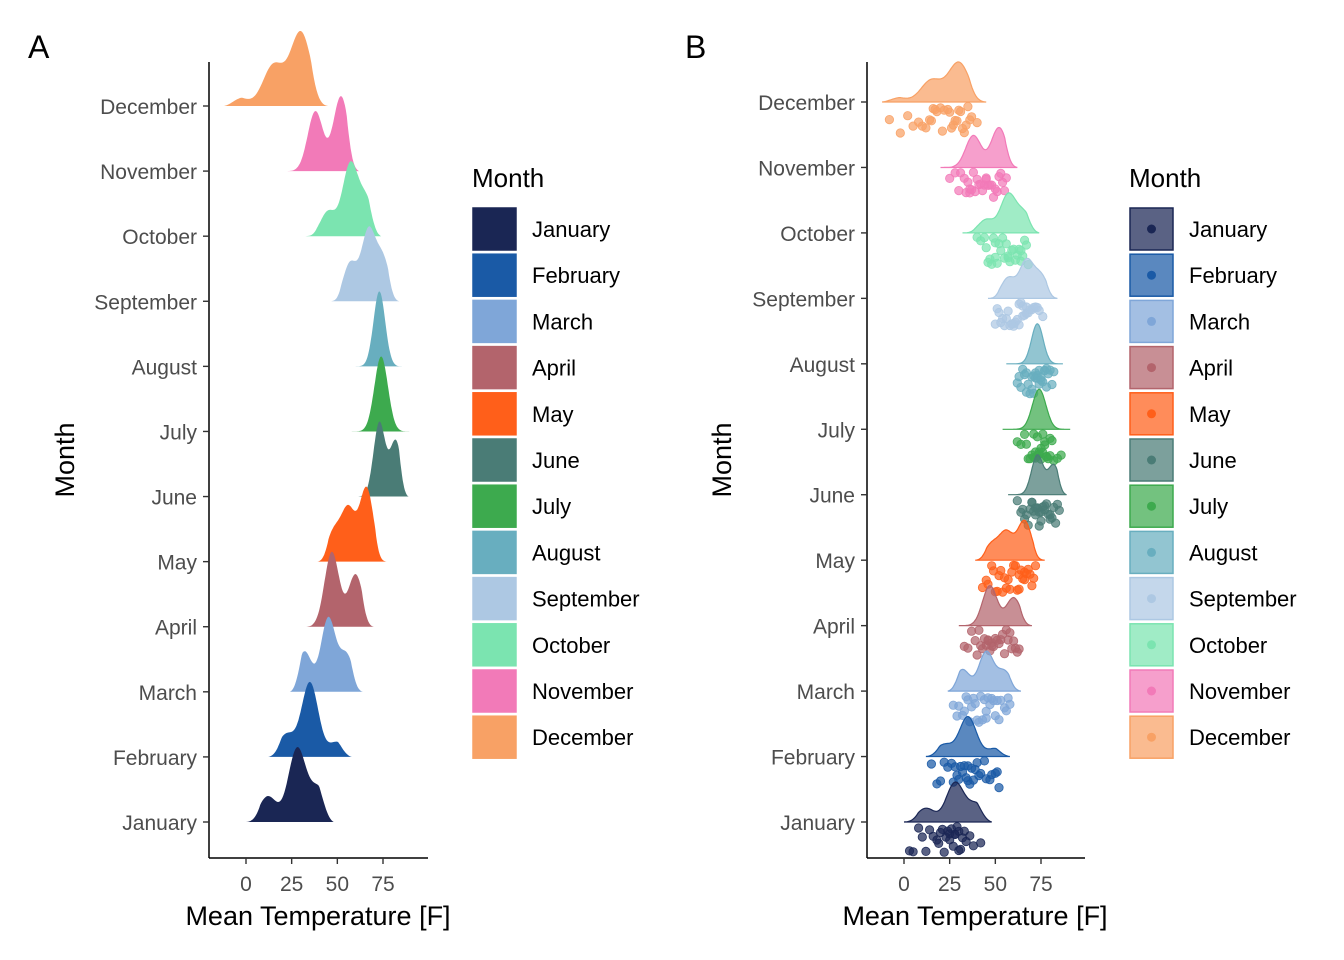 This screenshot has width=1344, height=960. I want to click on density-october, so click(343, 199).